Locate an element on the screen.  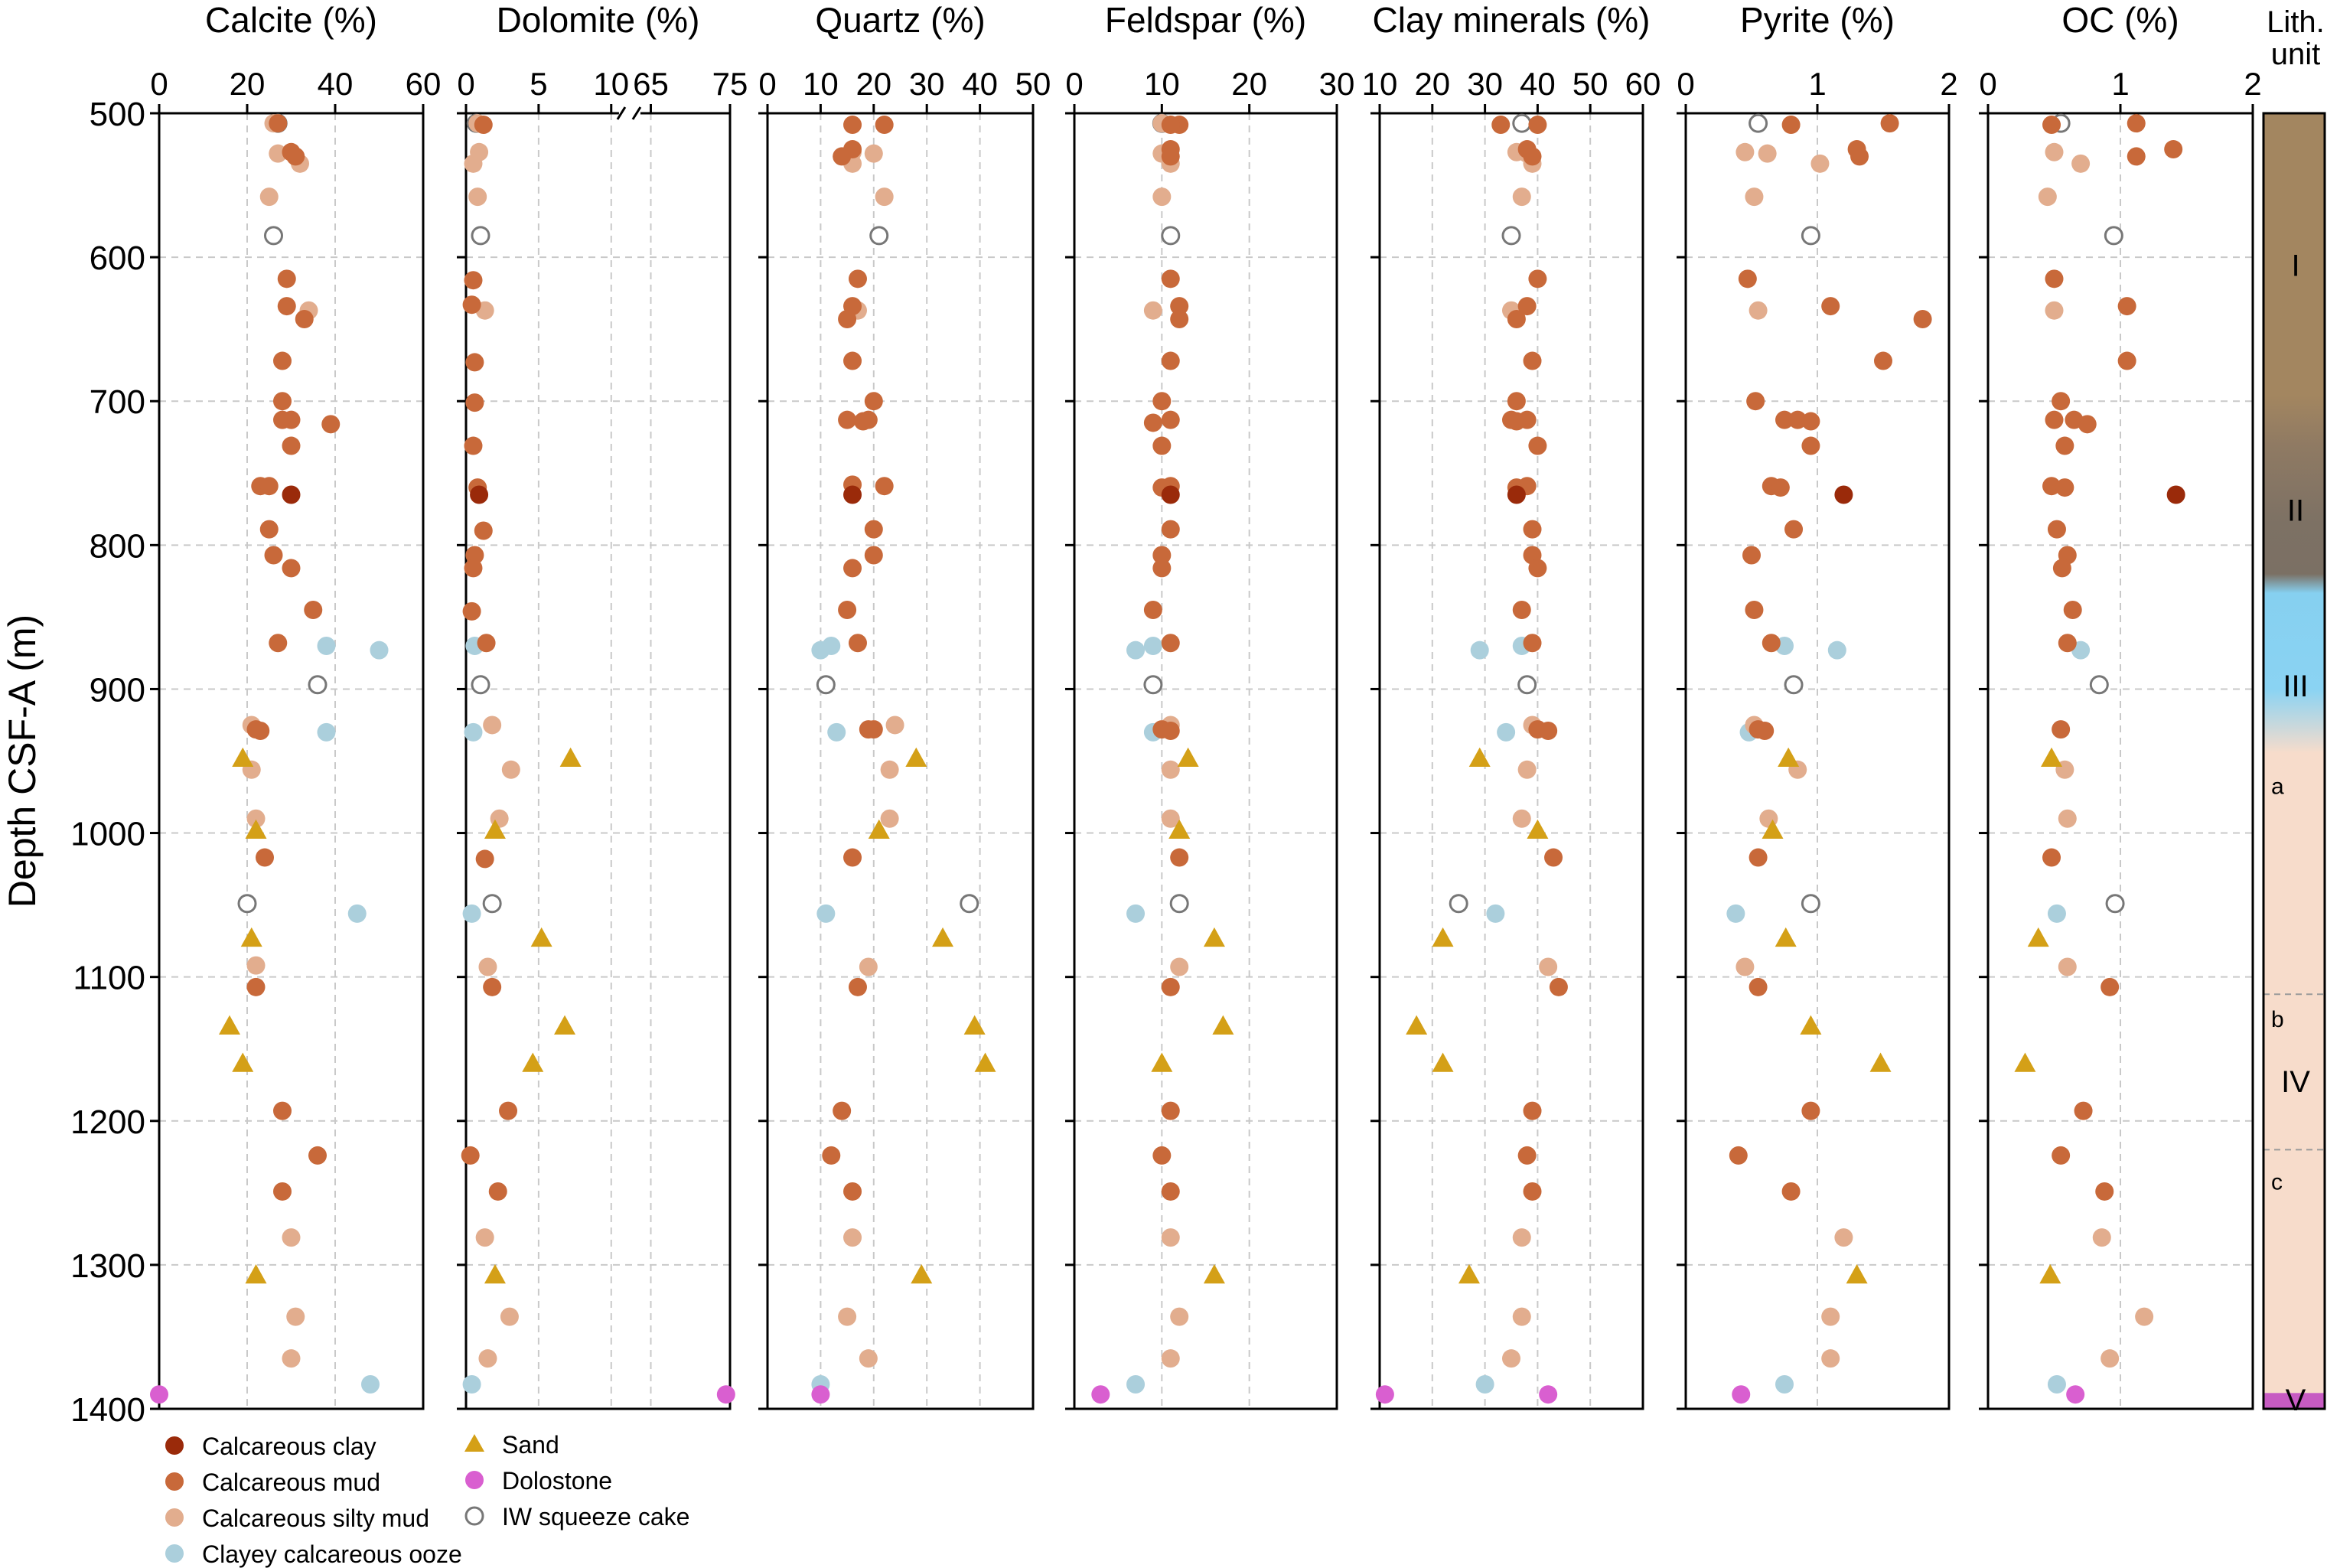
lith-unit-v-fill is located at coordinates (2294, 1401).